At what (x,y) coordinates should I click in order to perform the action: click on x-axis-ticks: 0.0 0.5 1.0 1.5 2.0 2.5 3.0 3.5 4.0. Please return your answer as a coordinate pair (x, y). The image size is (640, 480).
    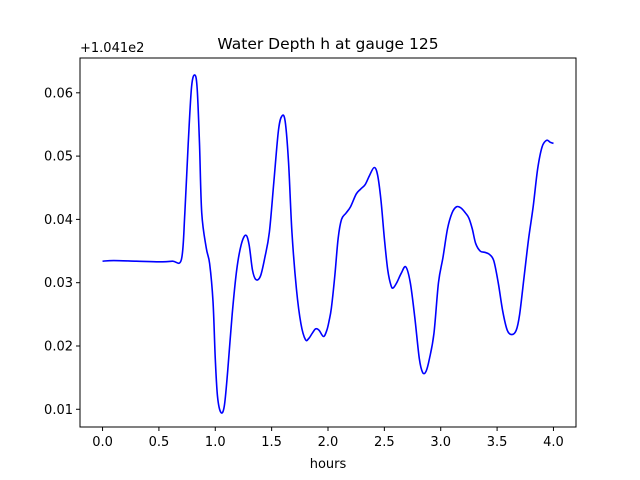
    Looking at the image, I should click on (328, 438).